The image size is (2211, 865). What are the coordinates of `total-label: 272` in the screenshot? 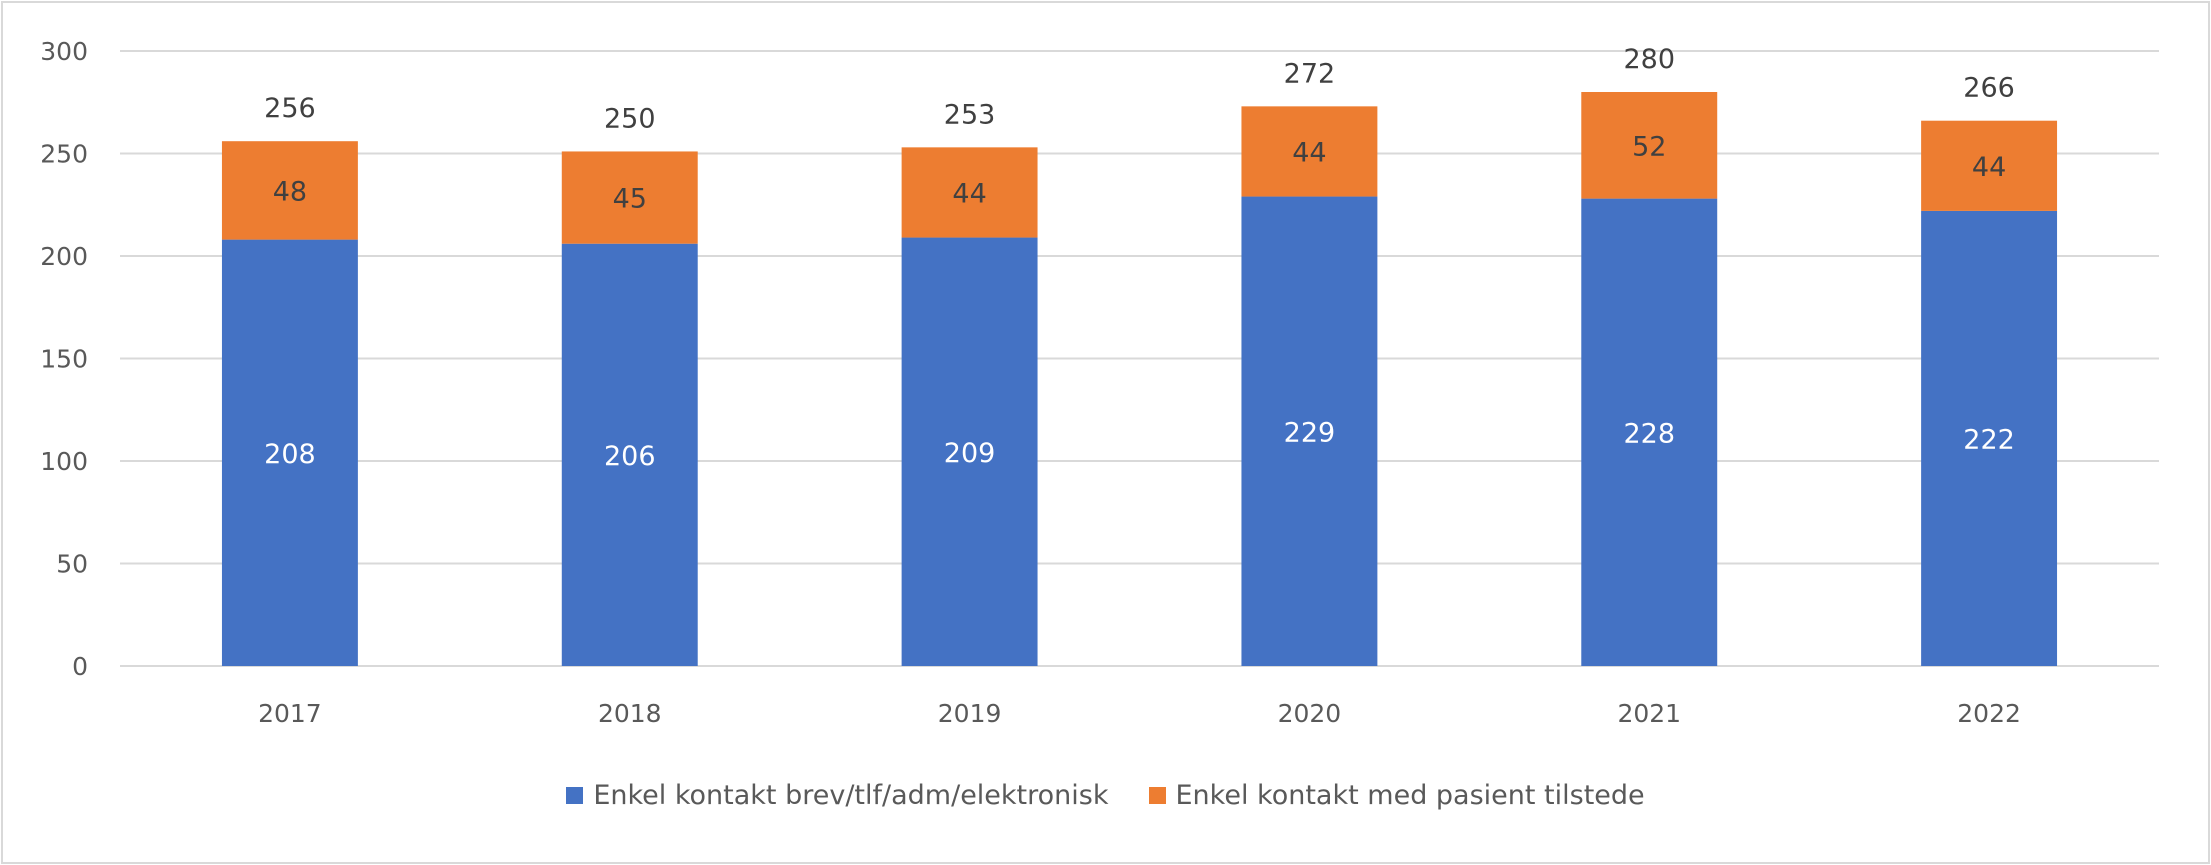 It's located at (1310, 73).